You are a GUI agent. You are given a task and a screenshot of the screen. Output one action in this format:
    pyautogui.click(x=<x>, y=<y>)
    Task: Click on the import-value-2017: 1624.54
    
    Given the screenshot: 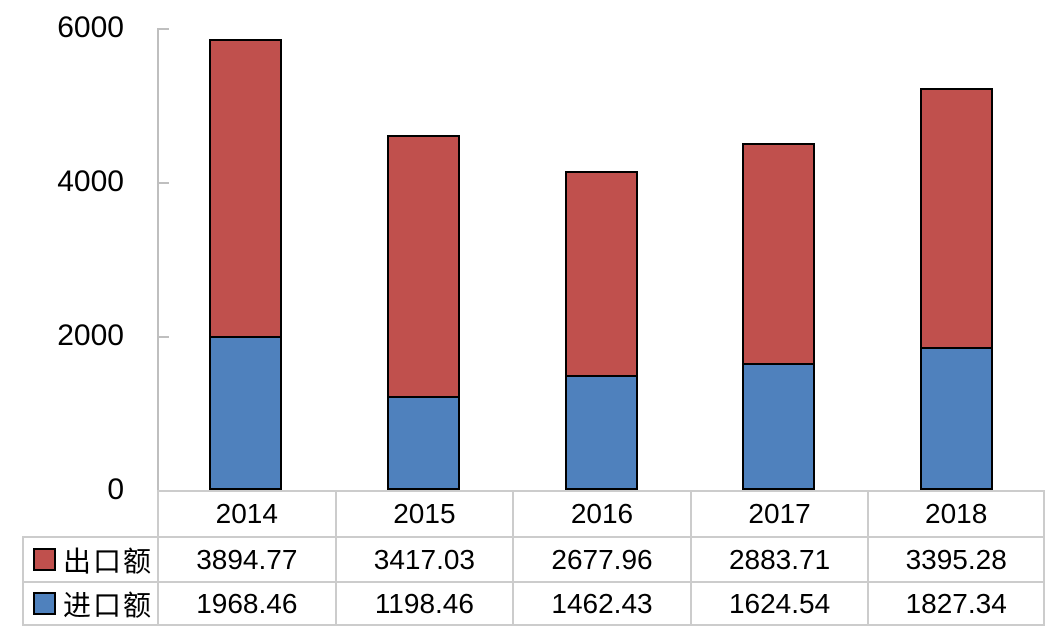 What is the action you would take?
    pyautogui.click(x=778, y=603)
    